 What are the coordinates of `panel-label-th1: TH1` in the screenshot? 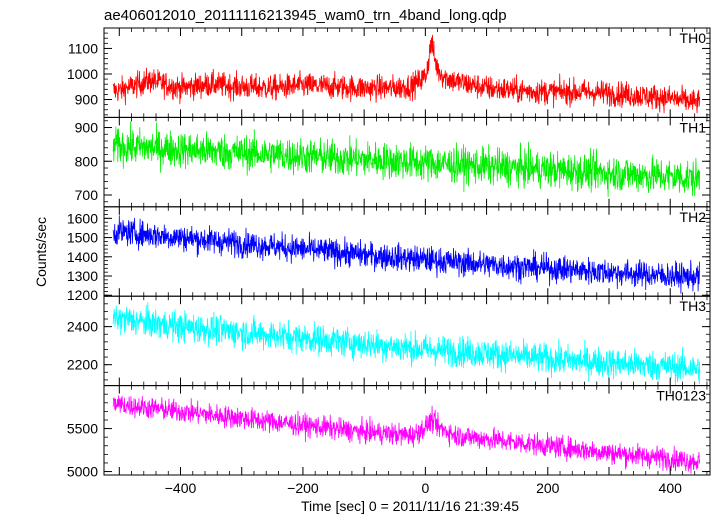 It's located at (693, 127).